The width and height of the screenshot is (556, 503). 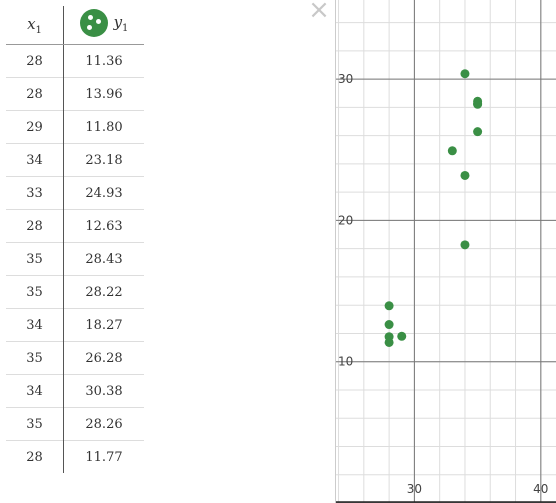 What do you see at coordinates (35, 193) in the screenshot?
I see `x-cell: 33` at bounding box center [35, 193].